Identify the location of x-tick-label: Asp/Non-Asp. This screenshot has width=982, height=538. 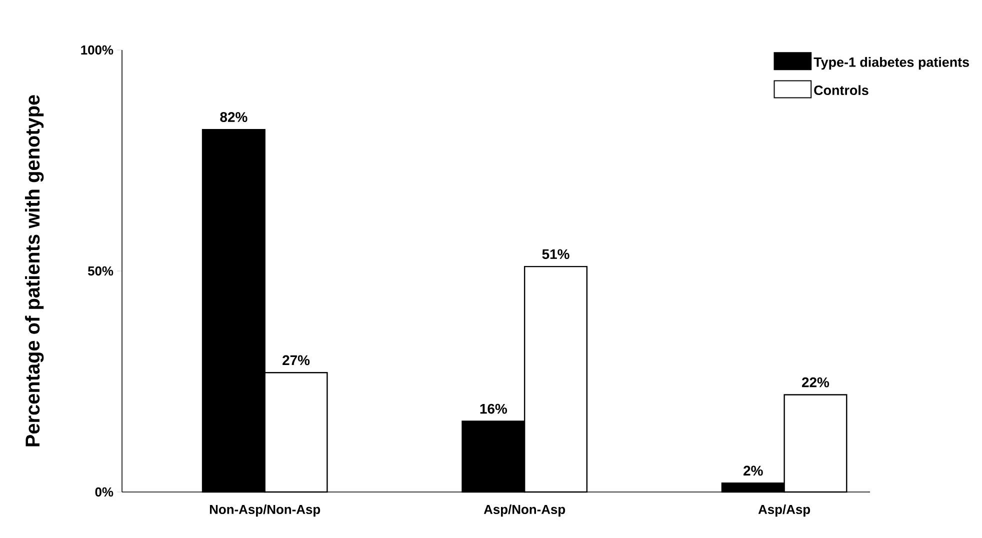
(525, 510).